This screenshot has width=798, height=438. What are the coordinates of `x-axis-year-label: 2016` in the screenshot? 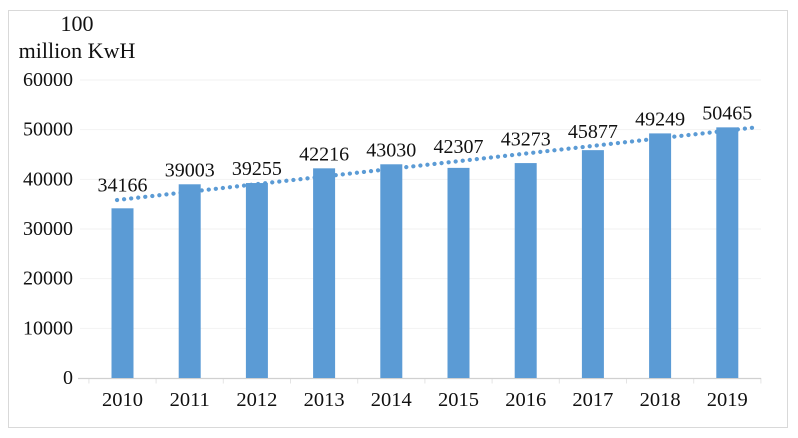 It's located at (525, 400).